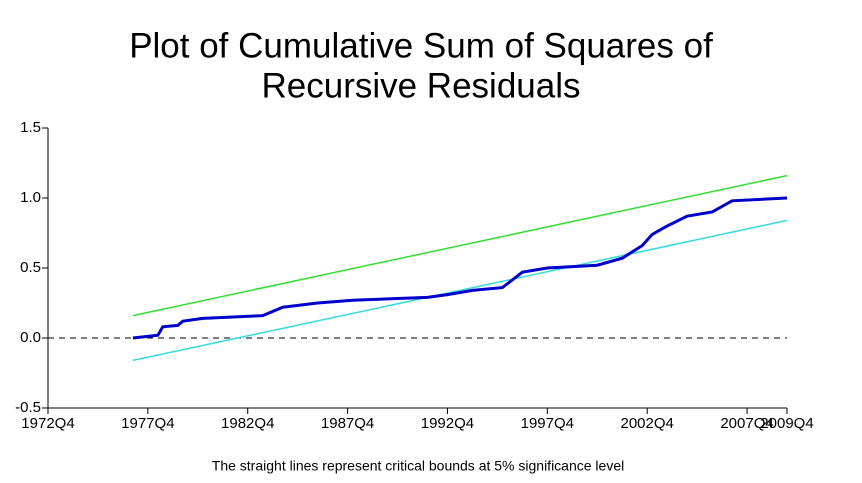 The height and width of the screenshot is (483, 862). I want to click on x-tick-label: 2007Q4, so click(746, 423).